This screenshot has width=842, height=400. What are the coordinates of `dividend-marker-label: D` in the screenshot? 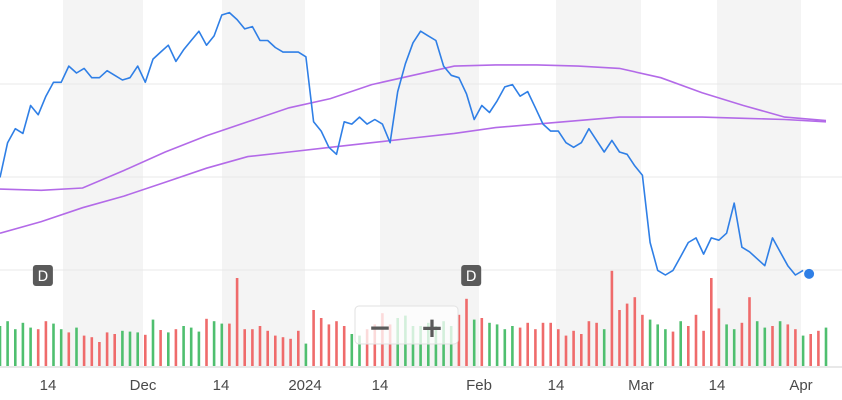 It's located at (43, 277).